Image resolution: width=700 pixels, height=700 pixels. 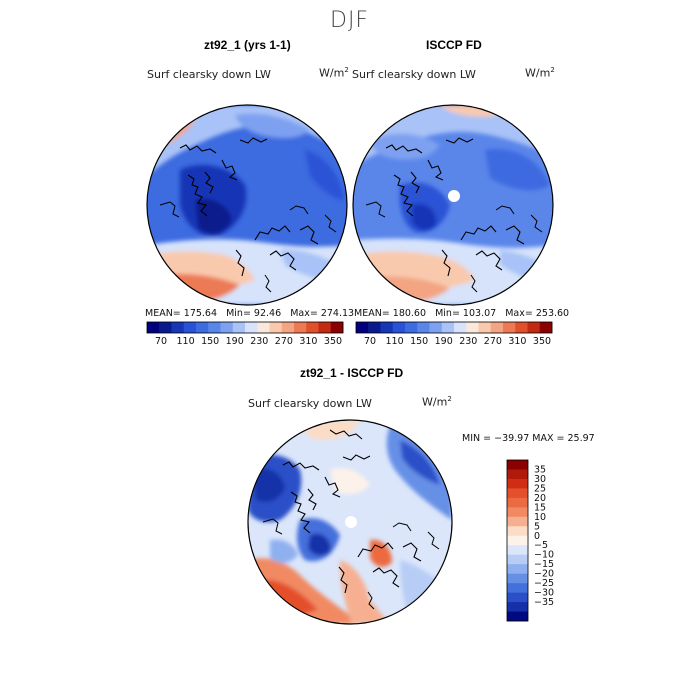 What do you see at coordinates (468, 341) in the screenshot?
I see `obs-colorbar-tick-label: 230` at bounding box center [468, 341].